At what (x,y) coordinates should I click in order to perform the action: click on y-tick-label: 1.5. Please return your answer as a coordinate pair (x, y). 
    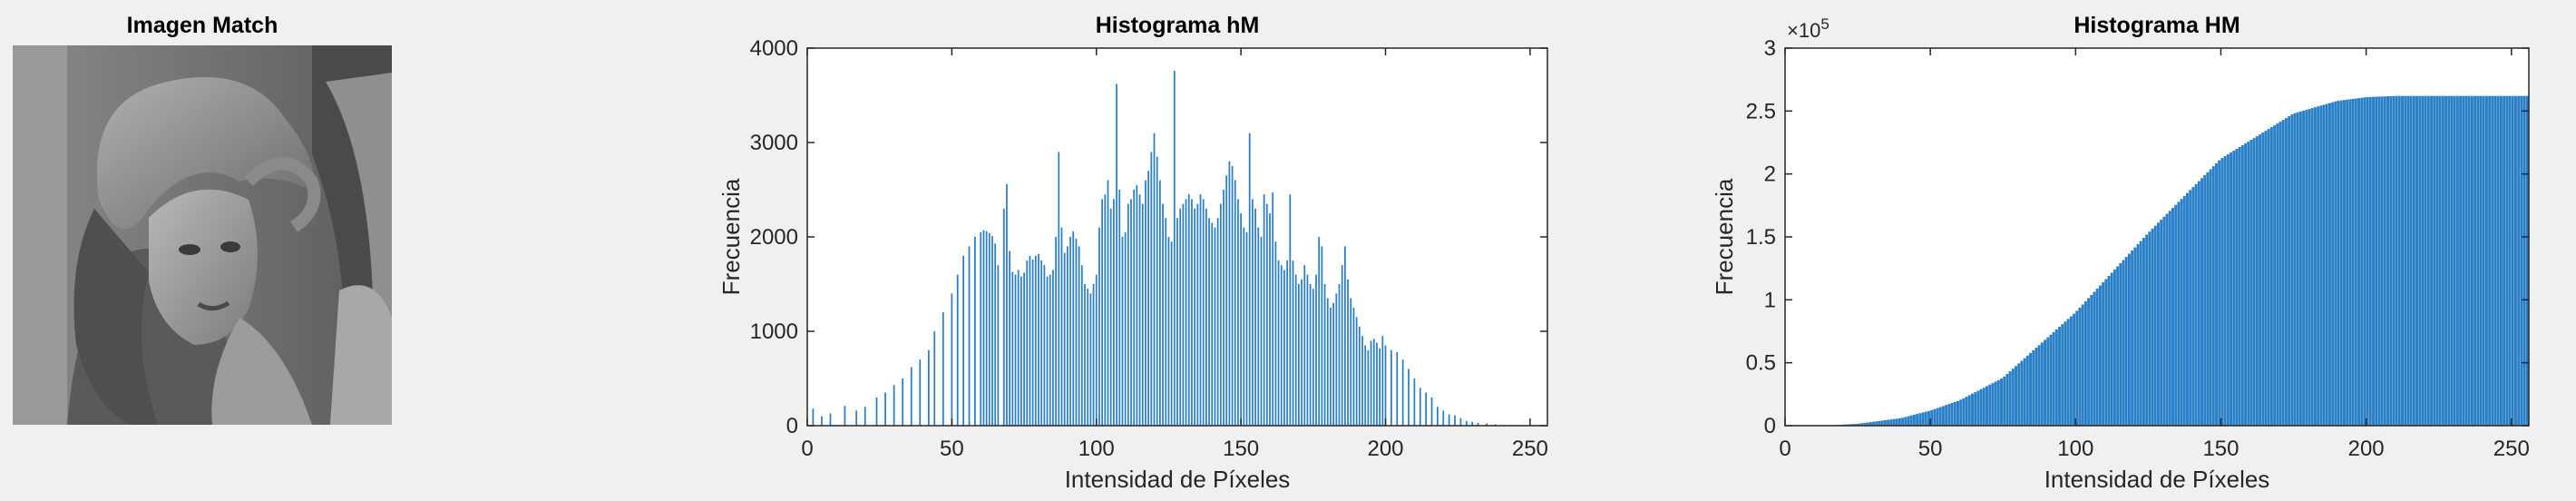
    Looking at the image, I should click on (1761, 238).